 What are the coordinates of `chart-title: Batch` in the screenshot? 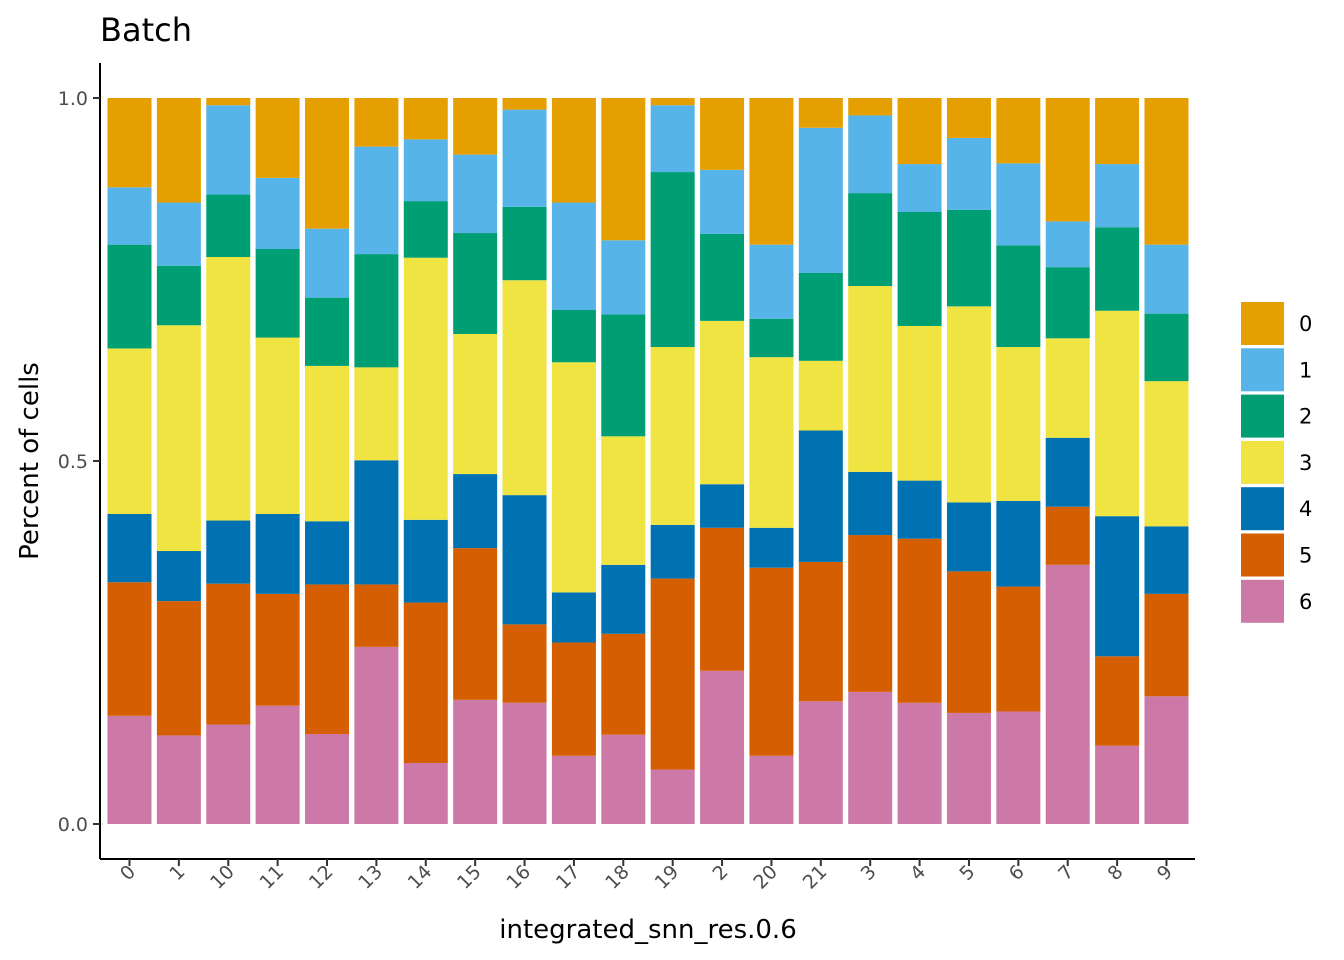 It's located at (146, 30).